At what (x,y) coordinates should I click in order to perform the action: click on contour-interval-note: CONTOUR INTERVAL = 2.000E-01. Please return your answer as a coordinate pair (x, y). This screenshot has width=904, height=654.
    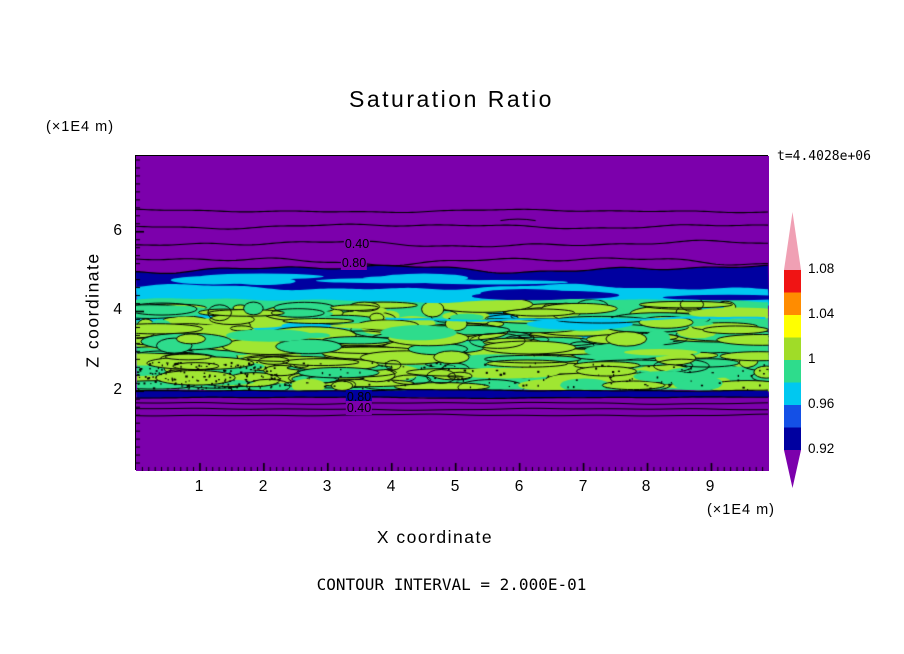
    Looking at the image, I should click on (451, 584).